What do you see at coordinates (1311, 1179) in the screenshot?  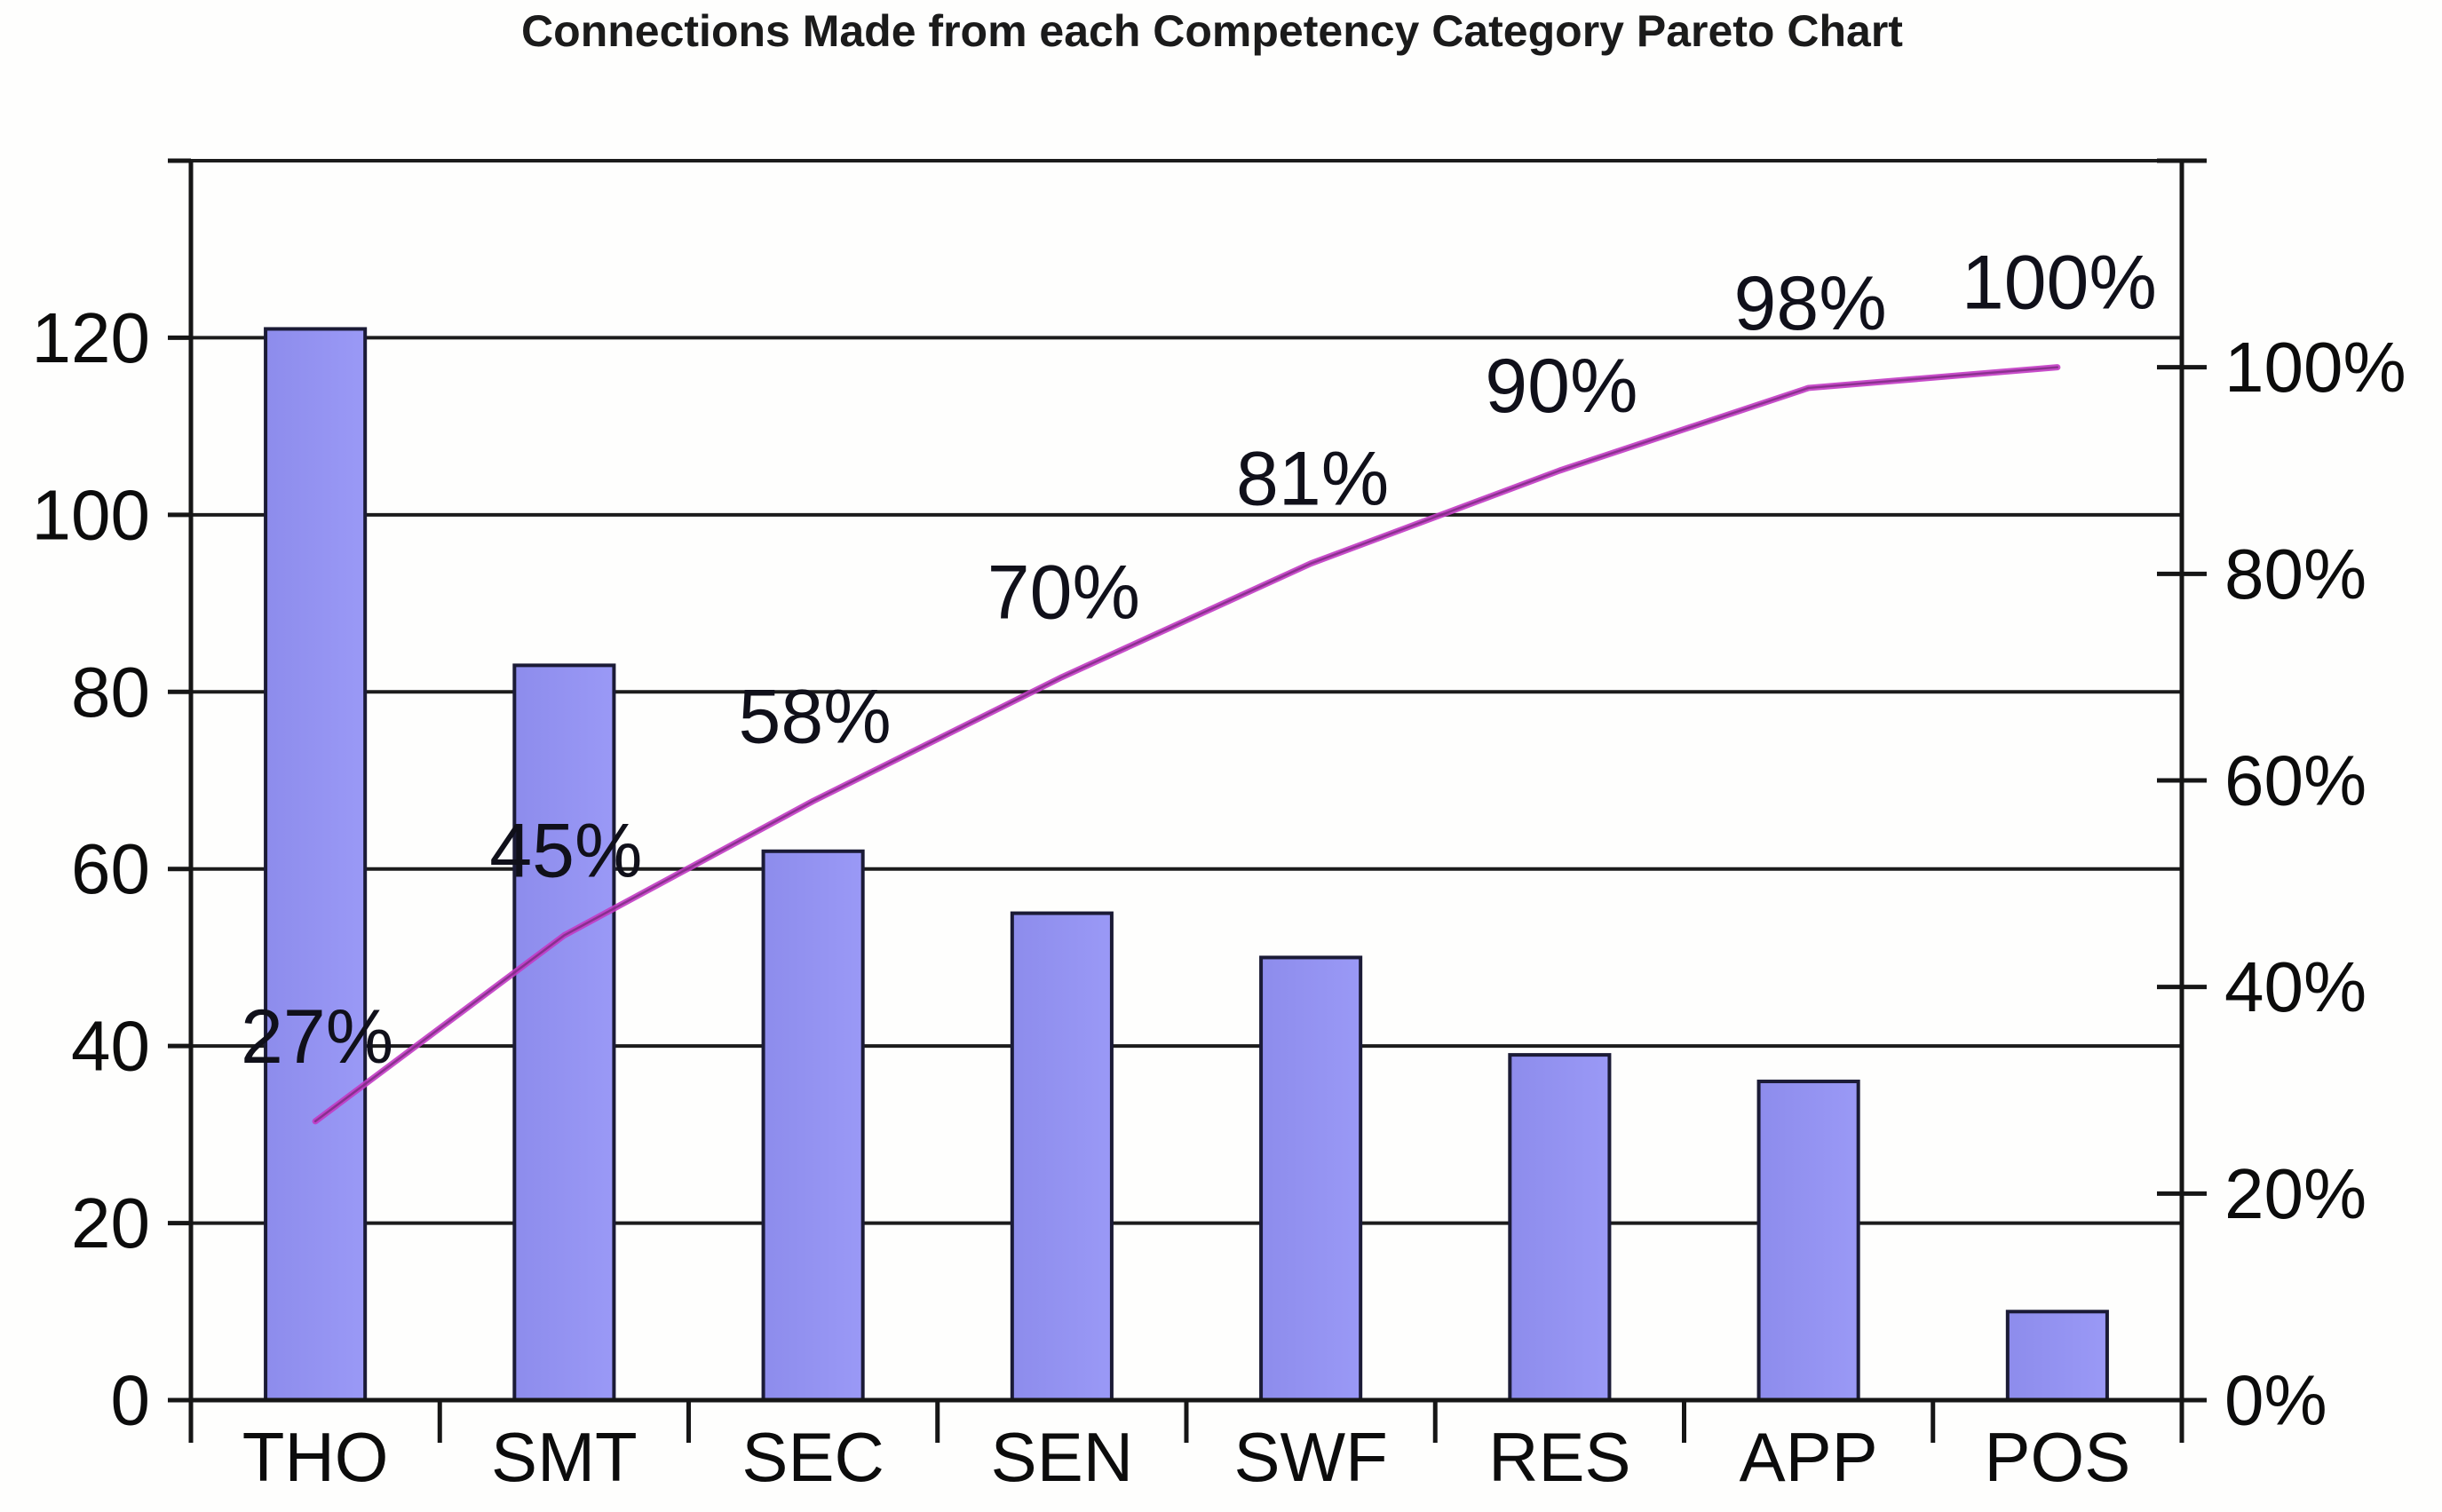 I see `bar-SWF` at bounding box center [1311, 1179].